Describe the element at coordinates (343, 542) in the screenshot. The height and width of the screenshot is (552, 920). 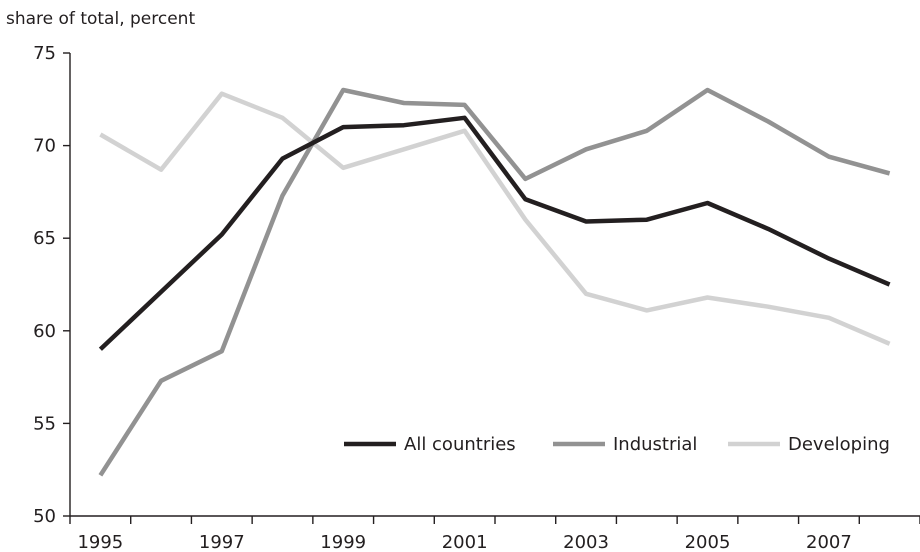
I see `x-tick-label: 1999` at that location.